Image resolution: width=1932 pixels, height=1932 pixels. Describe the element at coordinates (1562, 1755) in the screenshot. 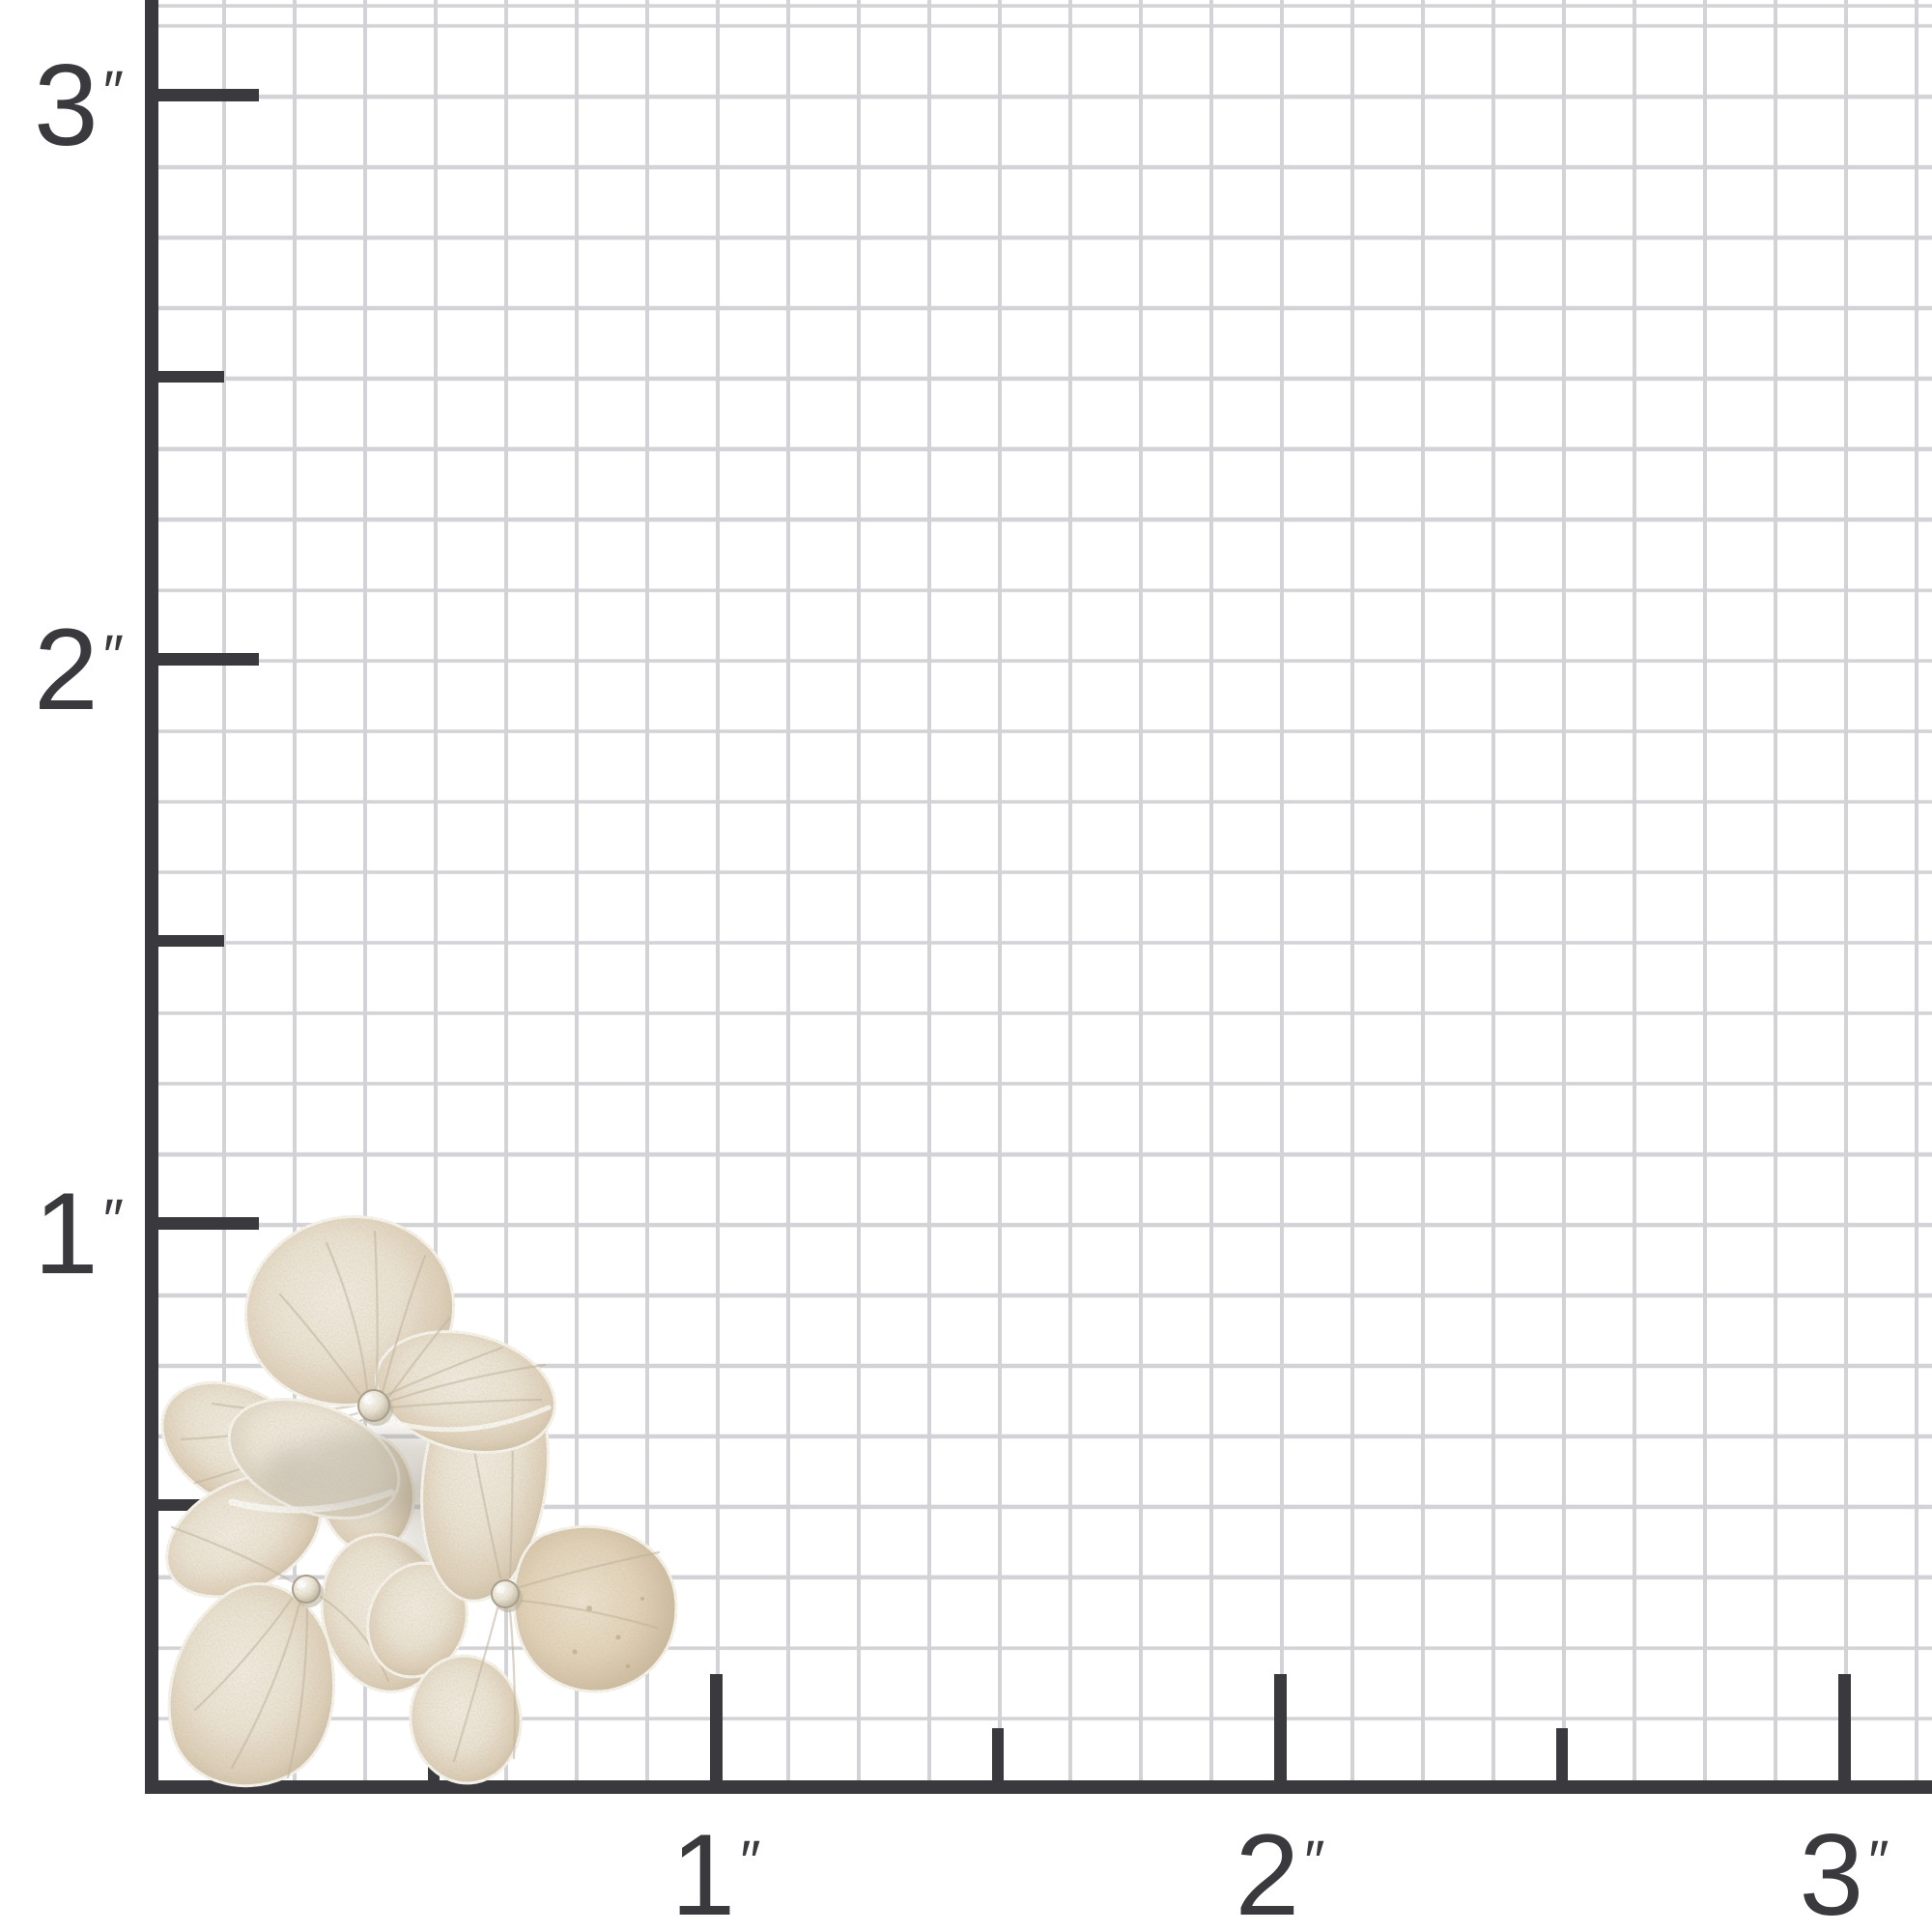

I see `x-tick-minor-2-5in` at that location.